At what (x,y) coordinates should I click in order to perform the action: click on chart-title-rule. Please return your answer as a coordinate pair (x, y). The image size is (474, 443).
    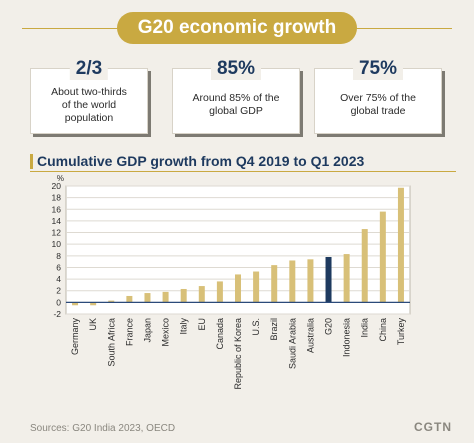
    Looking at the image, I should click on (243, 171).